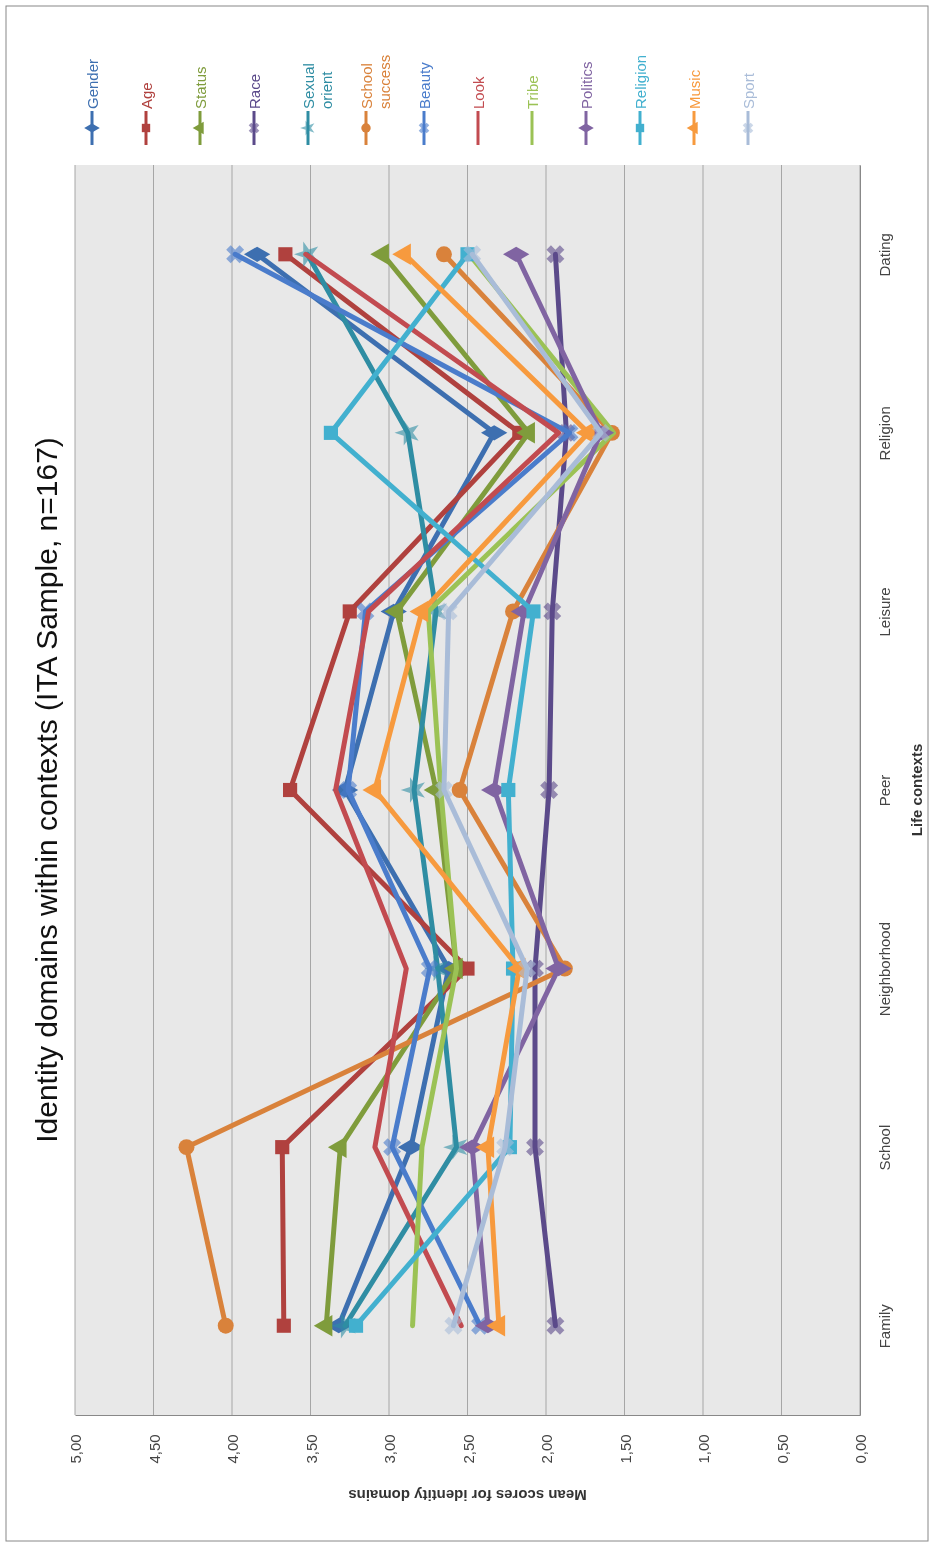  I want to click on x-axis-title: Mean scores for identity domains, so click(467, 1495).